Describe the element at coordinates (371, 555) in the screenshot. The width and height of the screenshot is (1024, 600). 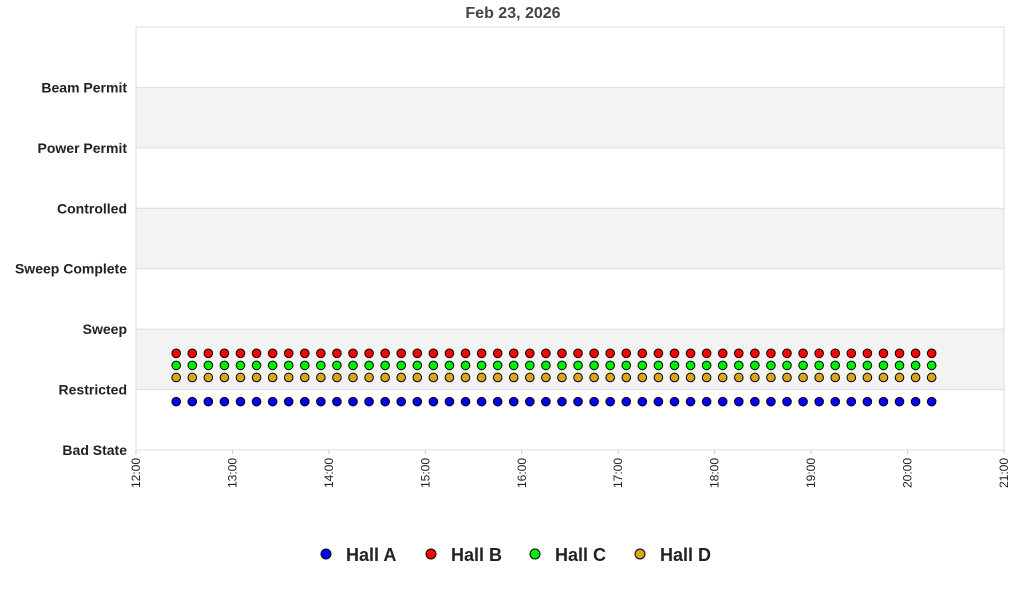
I see `legend-label: Hall A` at that location.